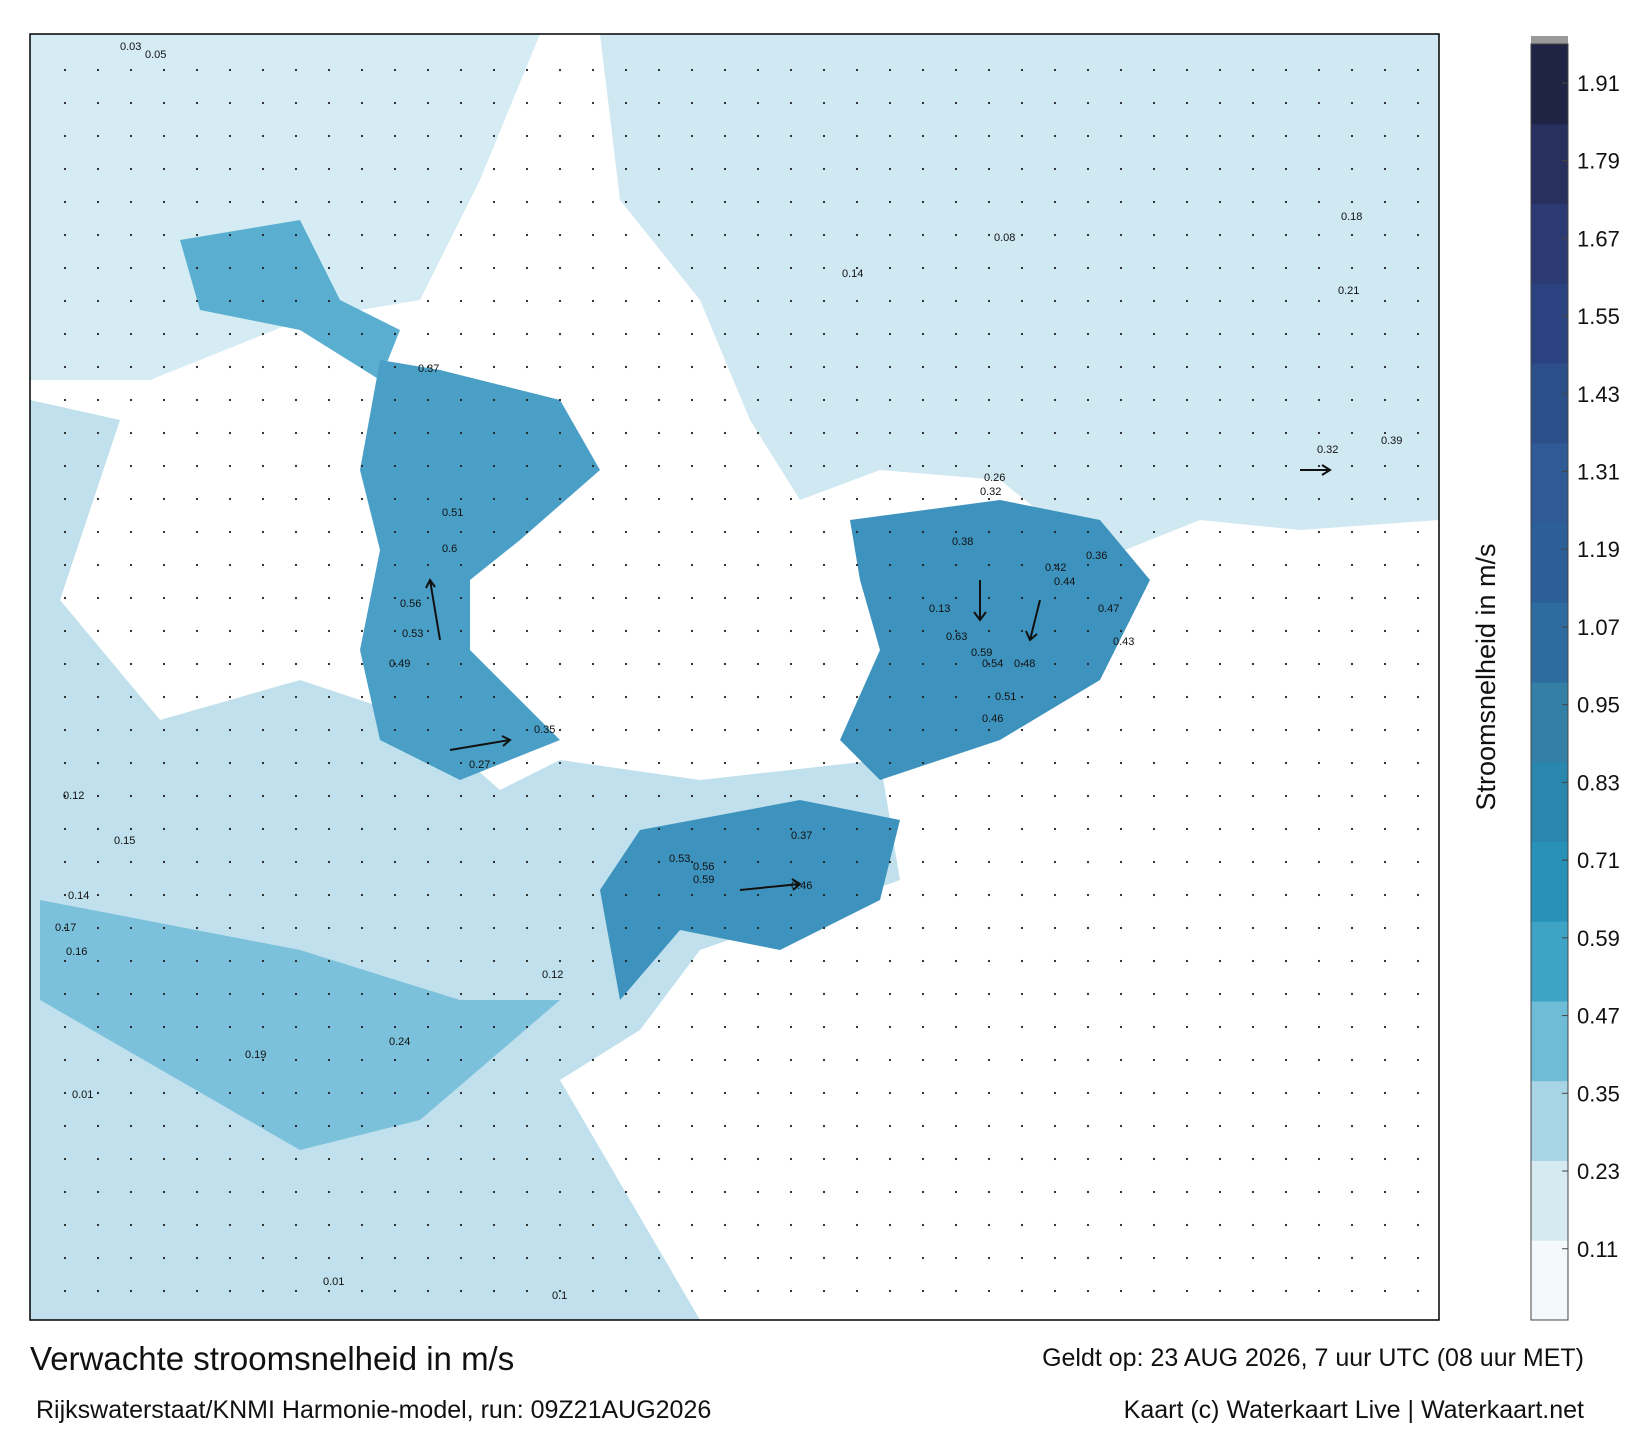 The width and height of the screenshot is (1650, 1450). Describe the element at coordinates (65, 928) in the screenshot. I see `map-label: 0.17` at that location.